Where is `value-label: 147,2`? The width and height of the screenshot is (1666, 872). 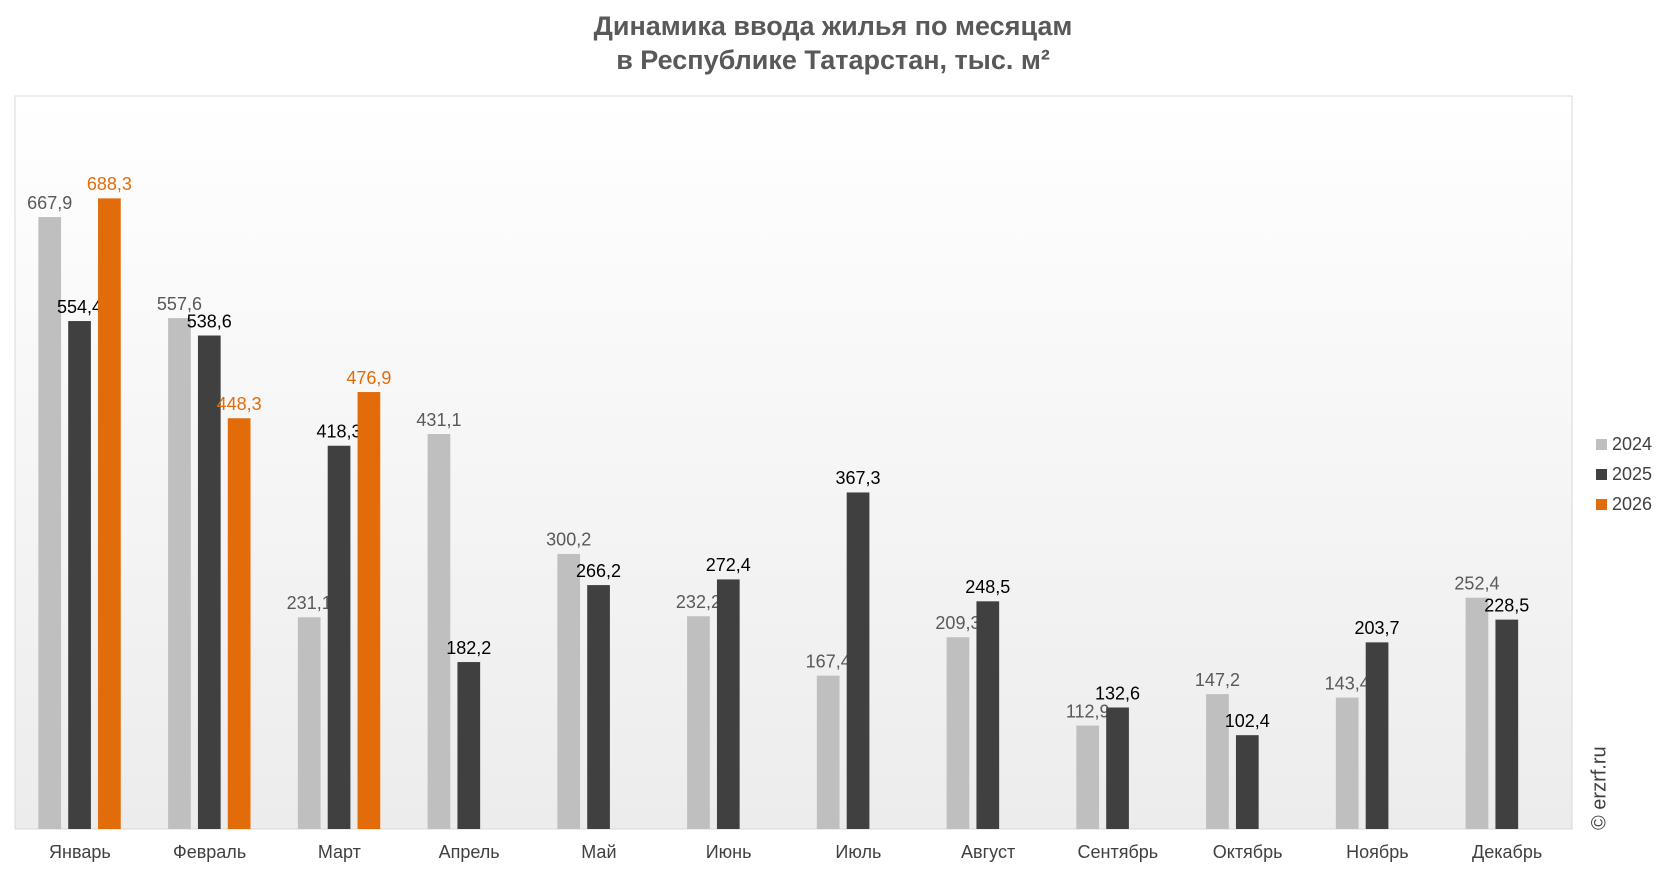
value-label: 147,2 is located at coordinates (1217, 680).